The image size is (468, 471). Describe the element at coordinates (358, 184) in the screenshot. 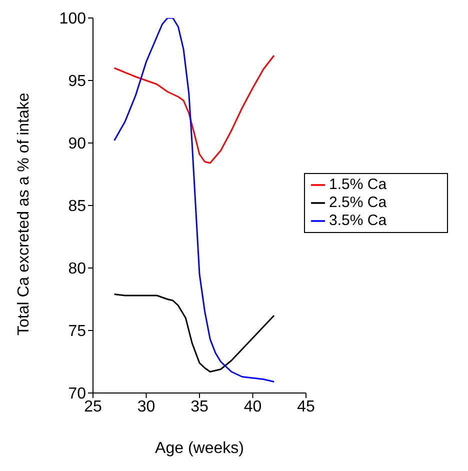

I see `legend-label: 1.5% Ca` at that location.